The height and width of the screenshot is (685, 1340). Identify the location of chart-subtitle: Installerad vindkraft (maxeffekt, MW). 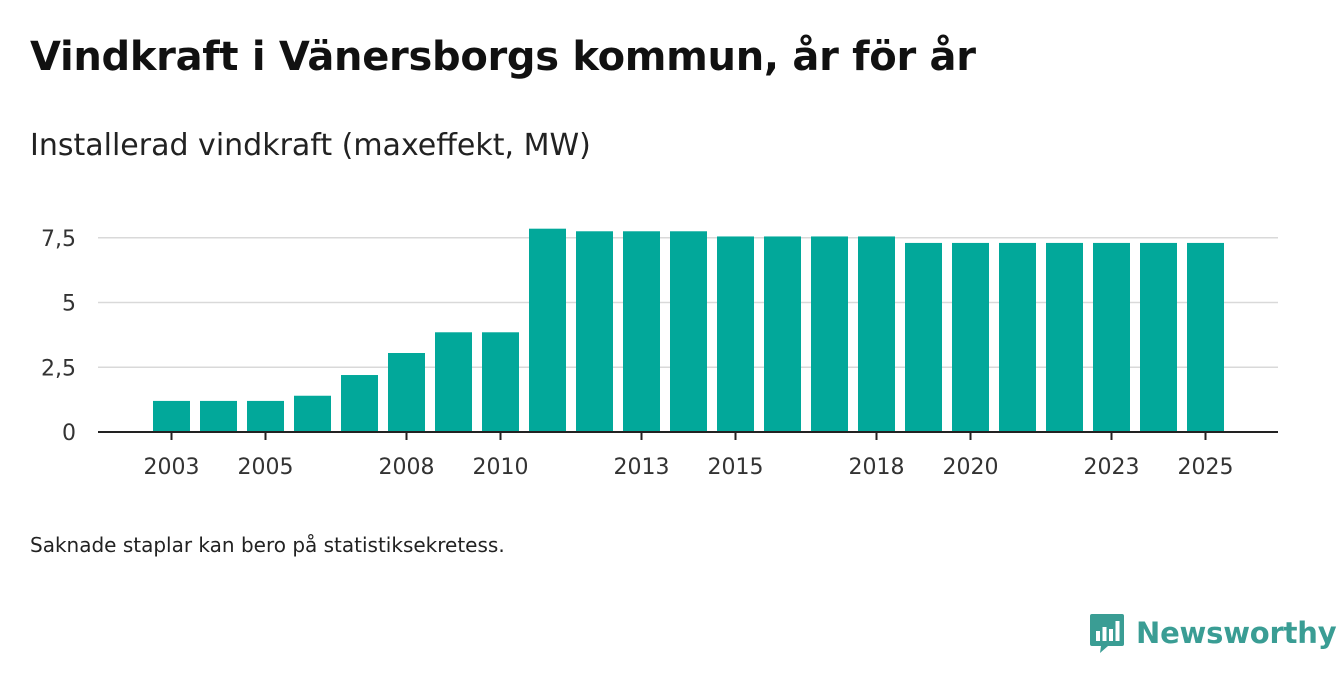
(310, 145).